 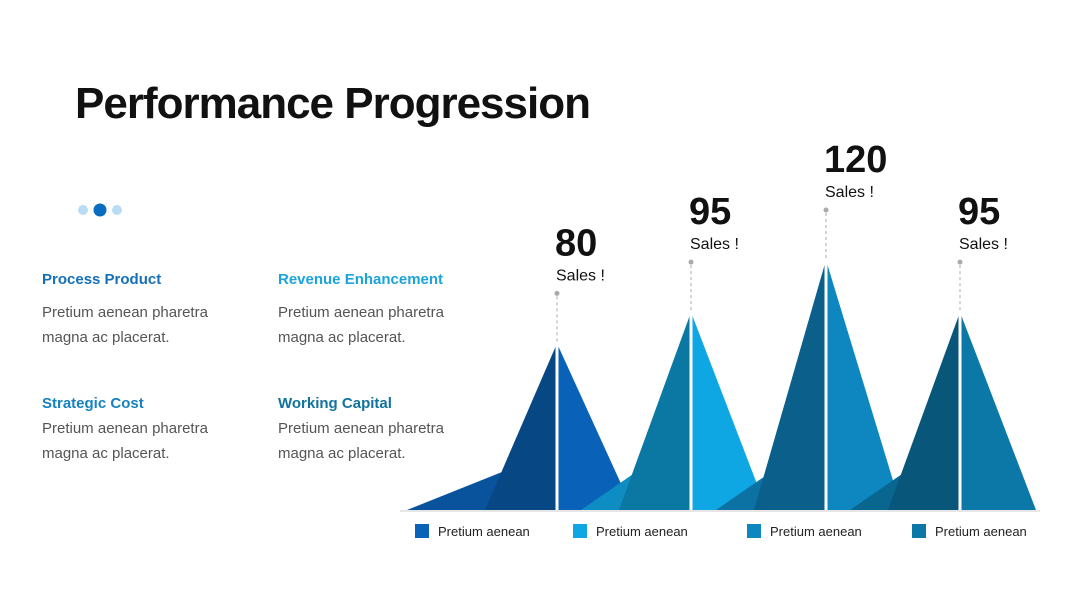 I want to click on item-heading: Revenue Enhancement, so click(x=360, y=279).